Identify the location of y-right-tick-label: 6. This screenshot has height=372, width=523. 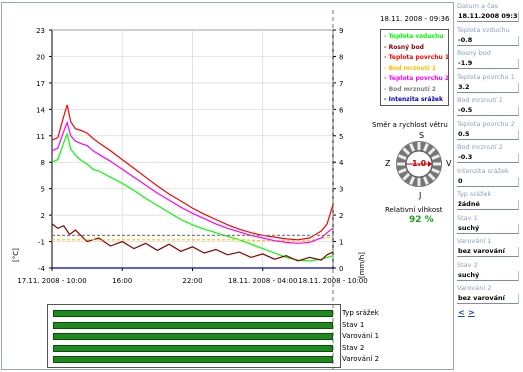
(341, 110).